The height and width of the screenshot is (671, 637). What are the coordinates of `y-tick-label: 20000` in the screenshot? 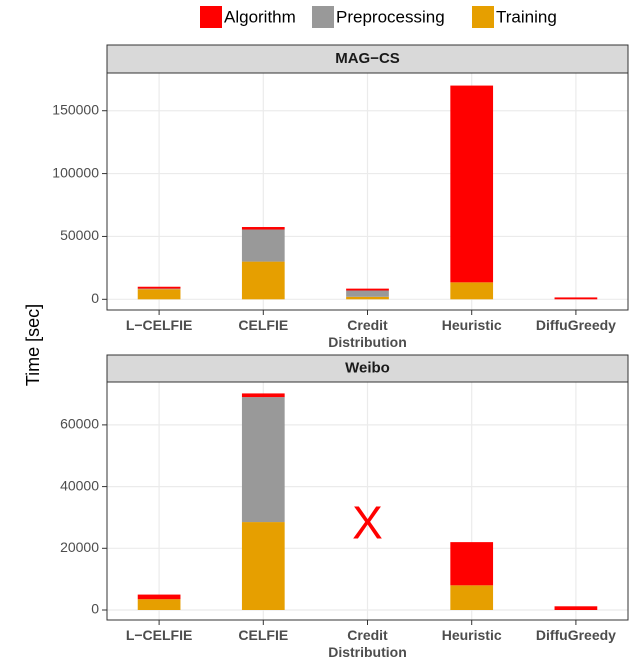 It's located at (79, 547).